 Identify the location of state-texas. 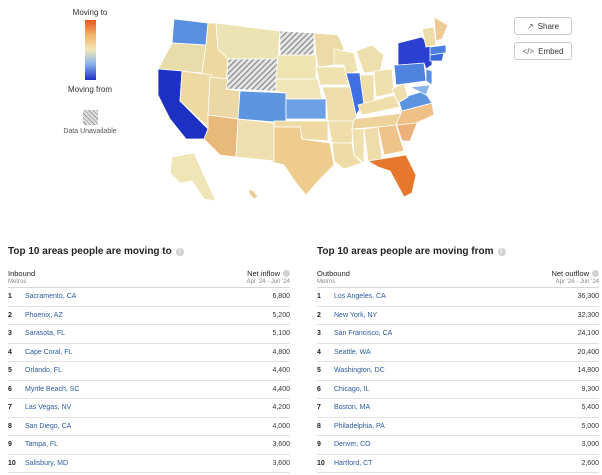
(301, 161).